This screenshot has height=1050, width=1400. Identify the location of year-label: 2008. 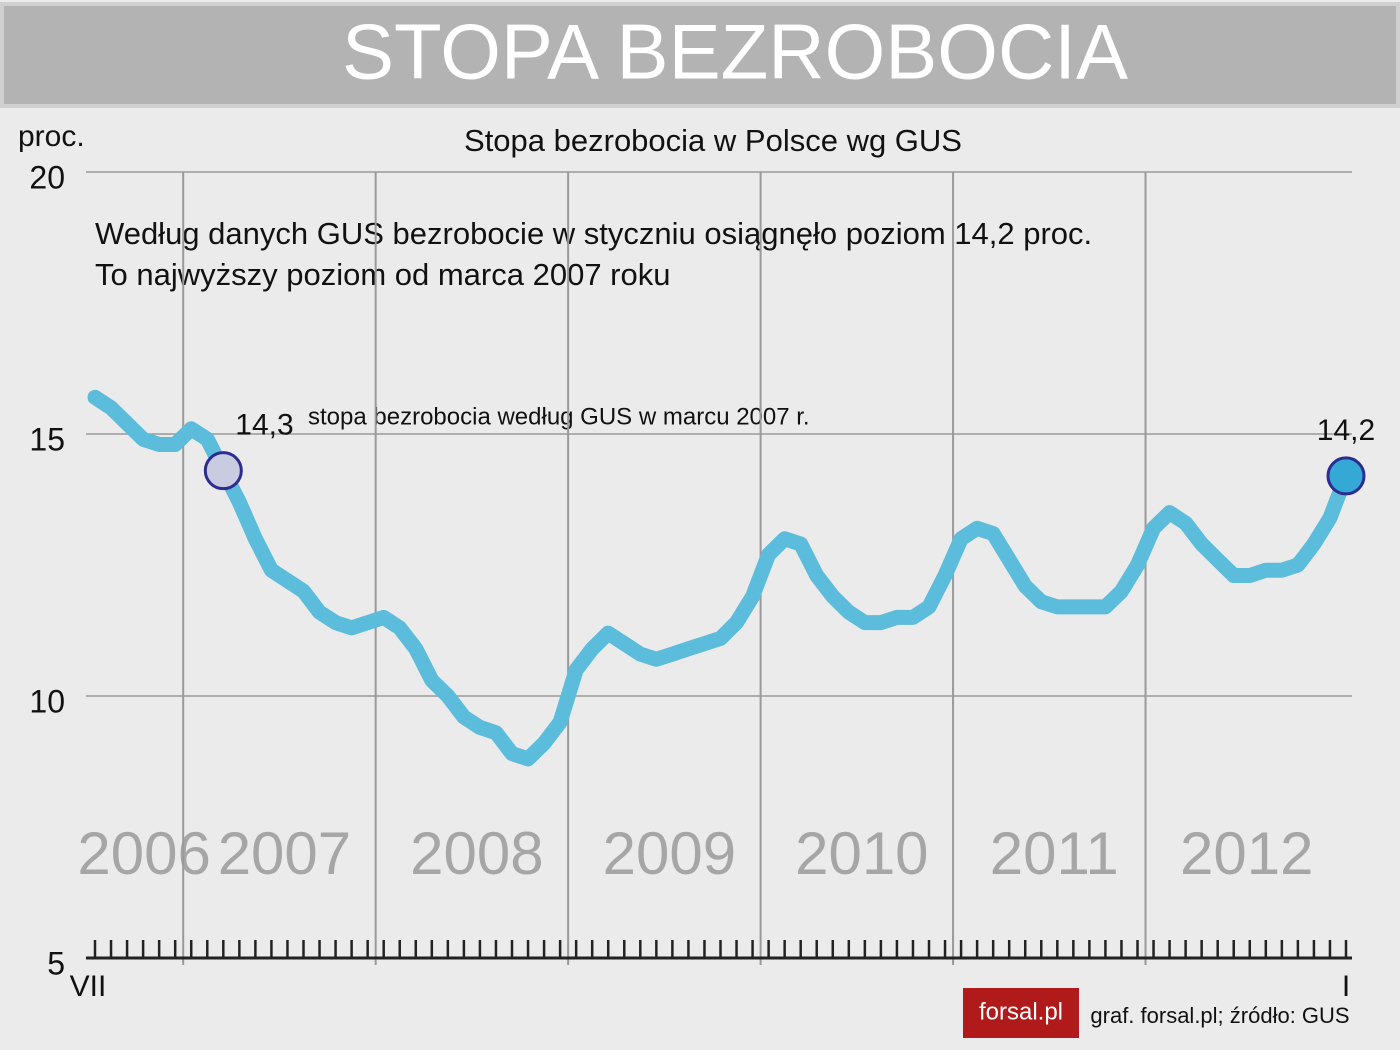
(476, 853).